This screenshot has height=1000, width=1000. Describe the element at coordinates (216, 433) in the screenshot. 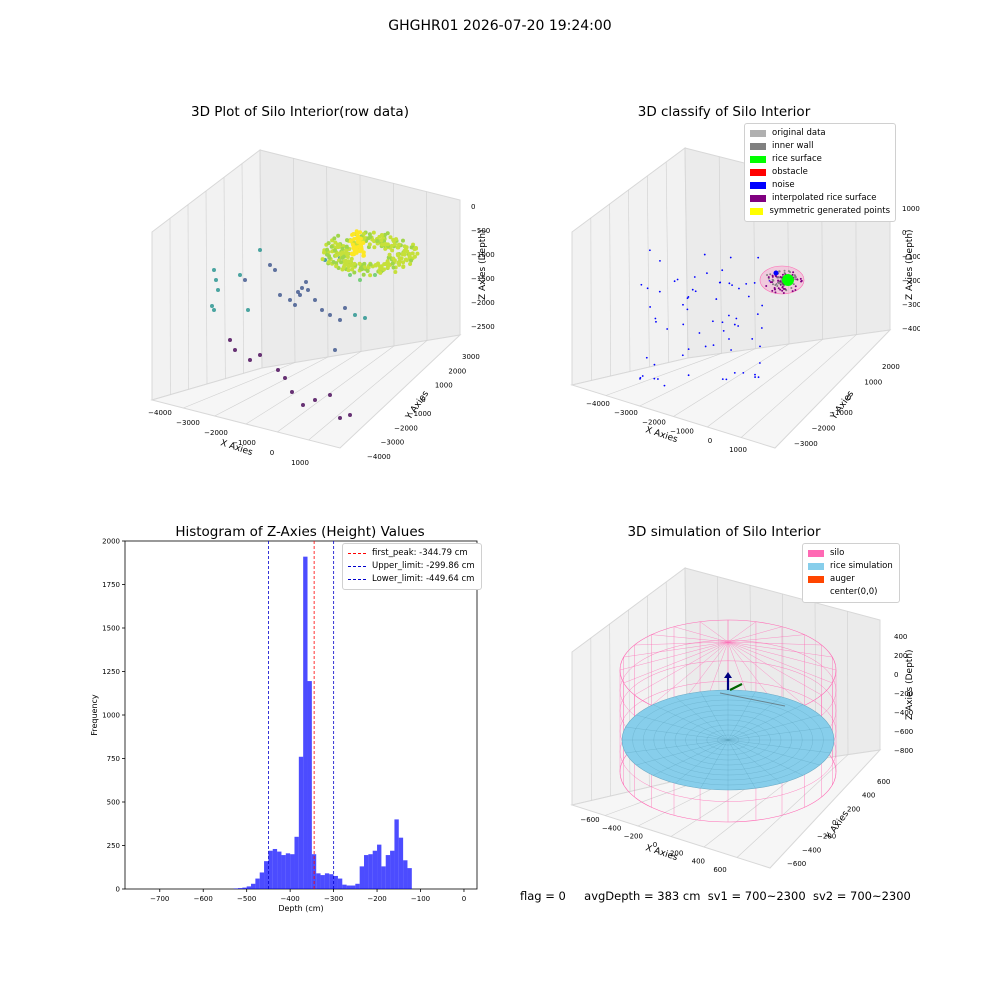

I see `panel1-x-tick-label: −2000` at that location.